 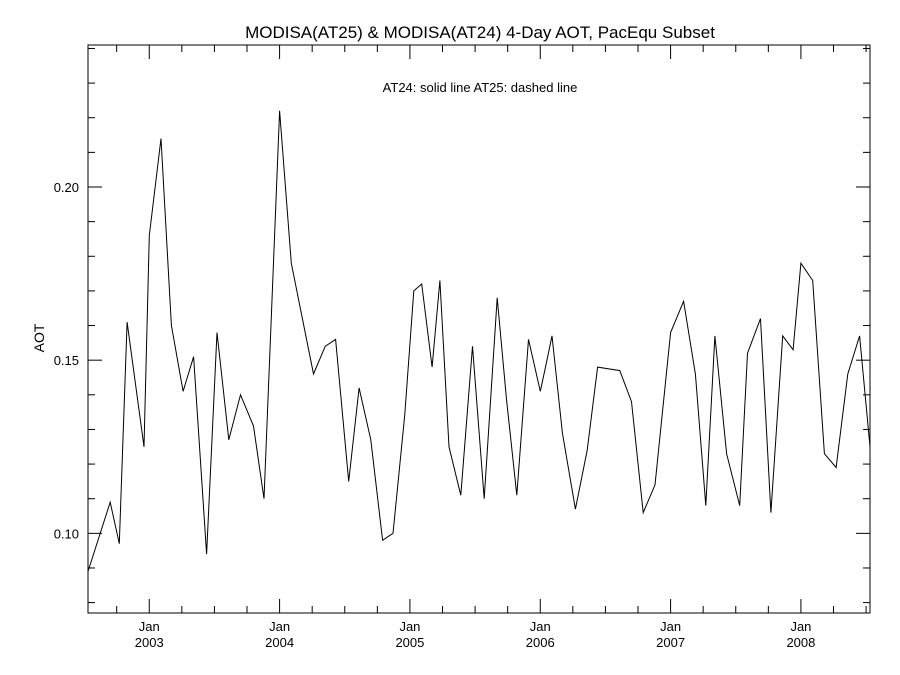 What do you see at coordinates (800, 642) in the screenshot?
I see `x-tick-label: 2008` at bounding box center [800, 642].